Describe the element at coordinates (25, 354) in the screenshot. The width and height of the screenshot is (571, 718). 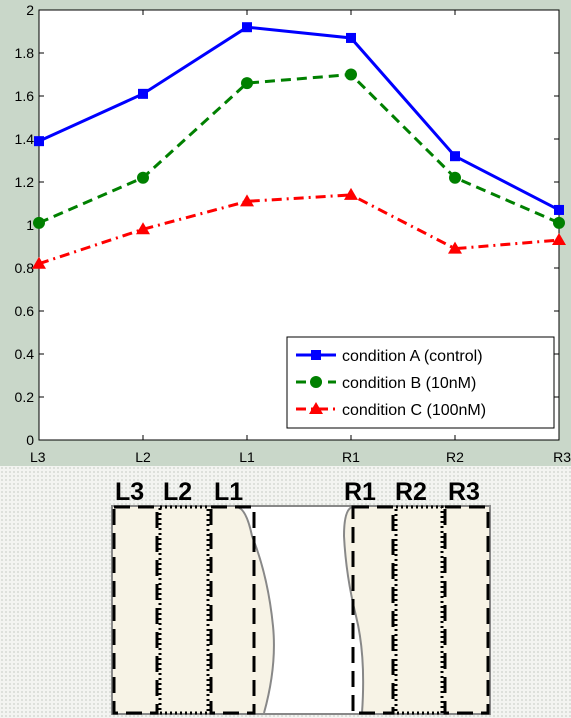
I see `y-tick-label: 0.4` at that location.